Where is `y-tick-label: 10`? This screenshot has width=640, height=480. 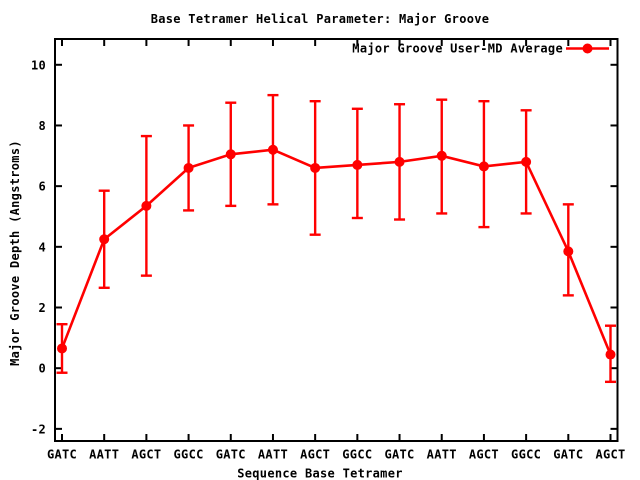 y-tick-label: 10 is located at coordinates (38, 65).